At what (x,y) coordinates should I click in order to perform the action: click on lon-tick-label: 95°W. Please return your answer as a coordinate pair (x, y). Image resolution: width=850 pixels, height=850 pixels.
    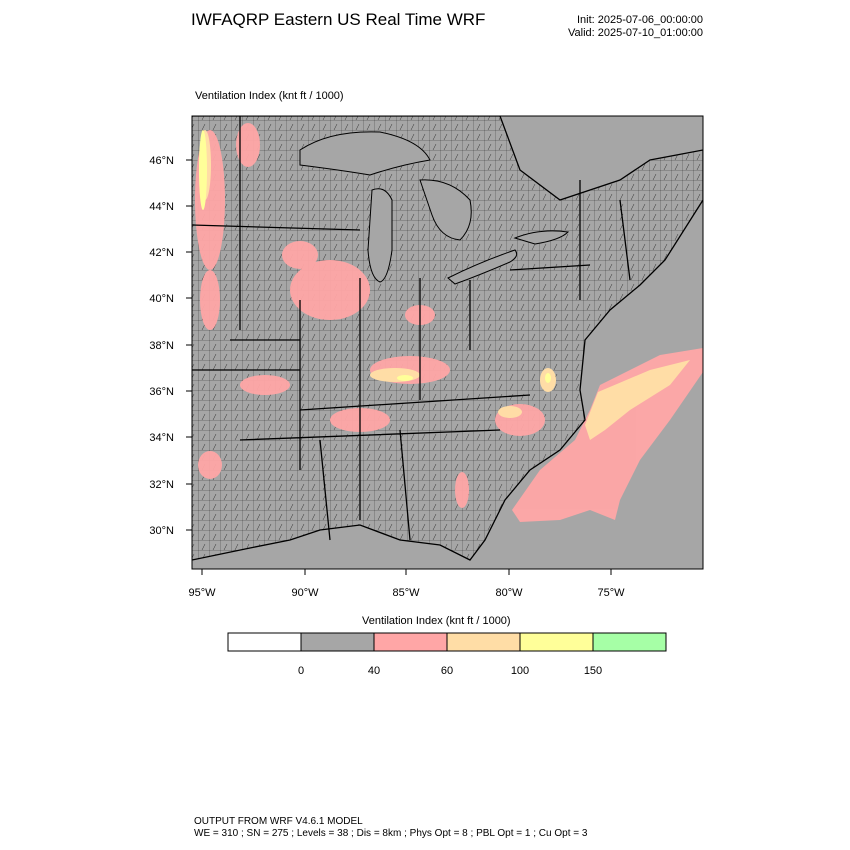
    Looking at the image, I should click on (202, 593).